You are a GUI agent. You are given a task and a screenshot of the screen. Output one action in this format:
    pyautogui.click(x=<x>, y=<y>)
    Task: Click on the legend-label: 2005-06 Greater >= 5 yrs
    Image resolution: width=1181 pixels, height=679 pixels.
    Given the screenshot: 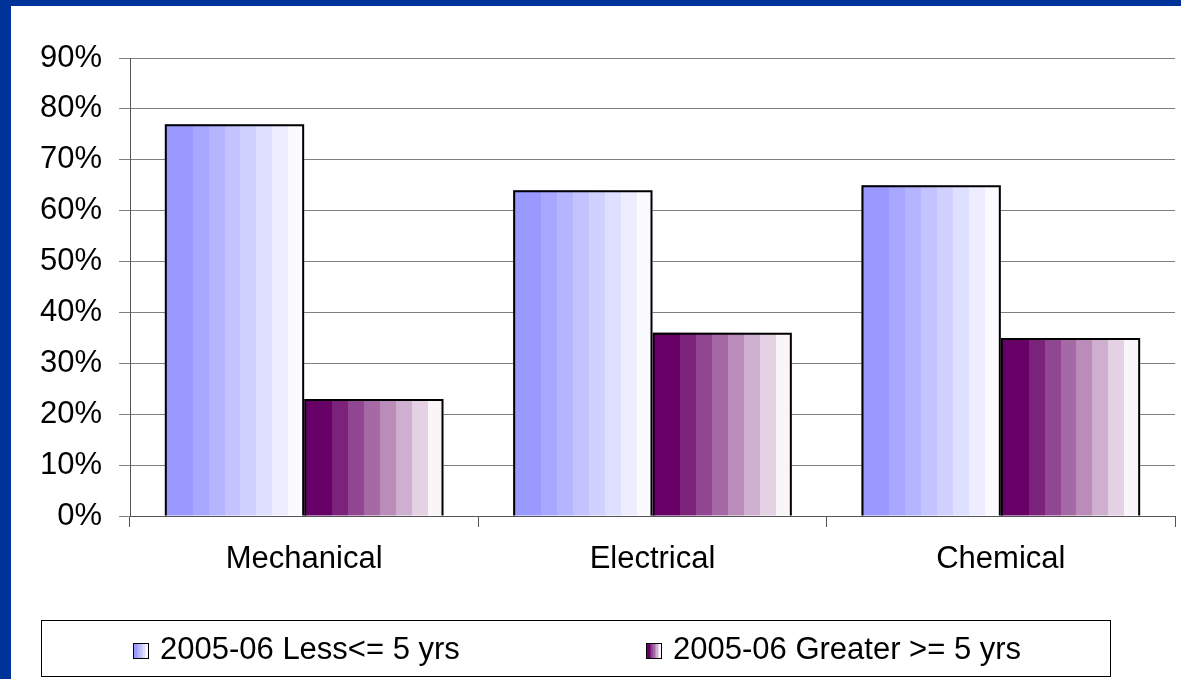 What is the action you would take?
    pyautogui.click(x=847, y=648)
    